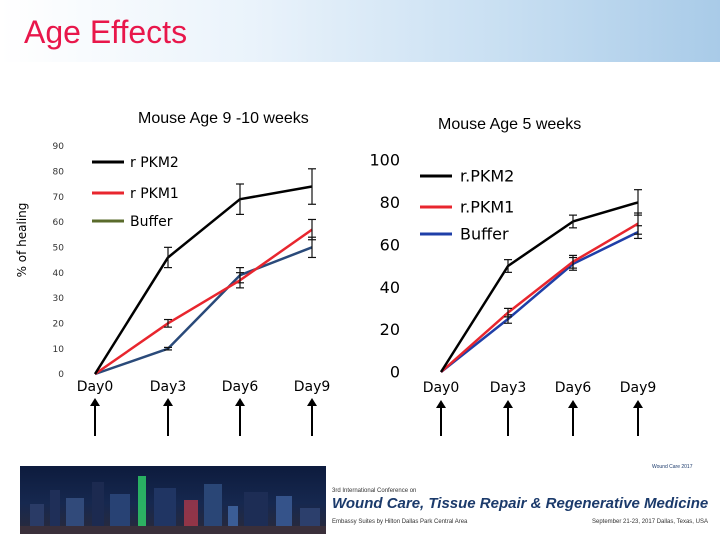 This screenshot has height=540, width=720. Describe the element at coordinates (390, 202) in the screenshot. I see `chart2-ytick-80: 80` at that location.